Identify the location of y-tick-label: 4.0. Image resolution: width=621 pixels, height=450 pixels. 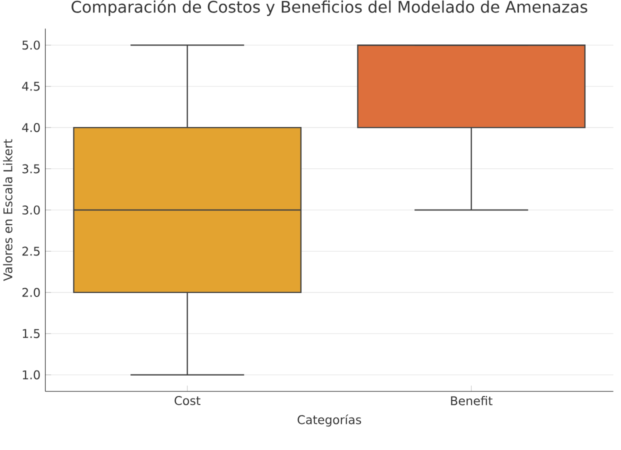
(31, 127).